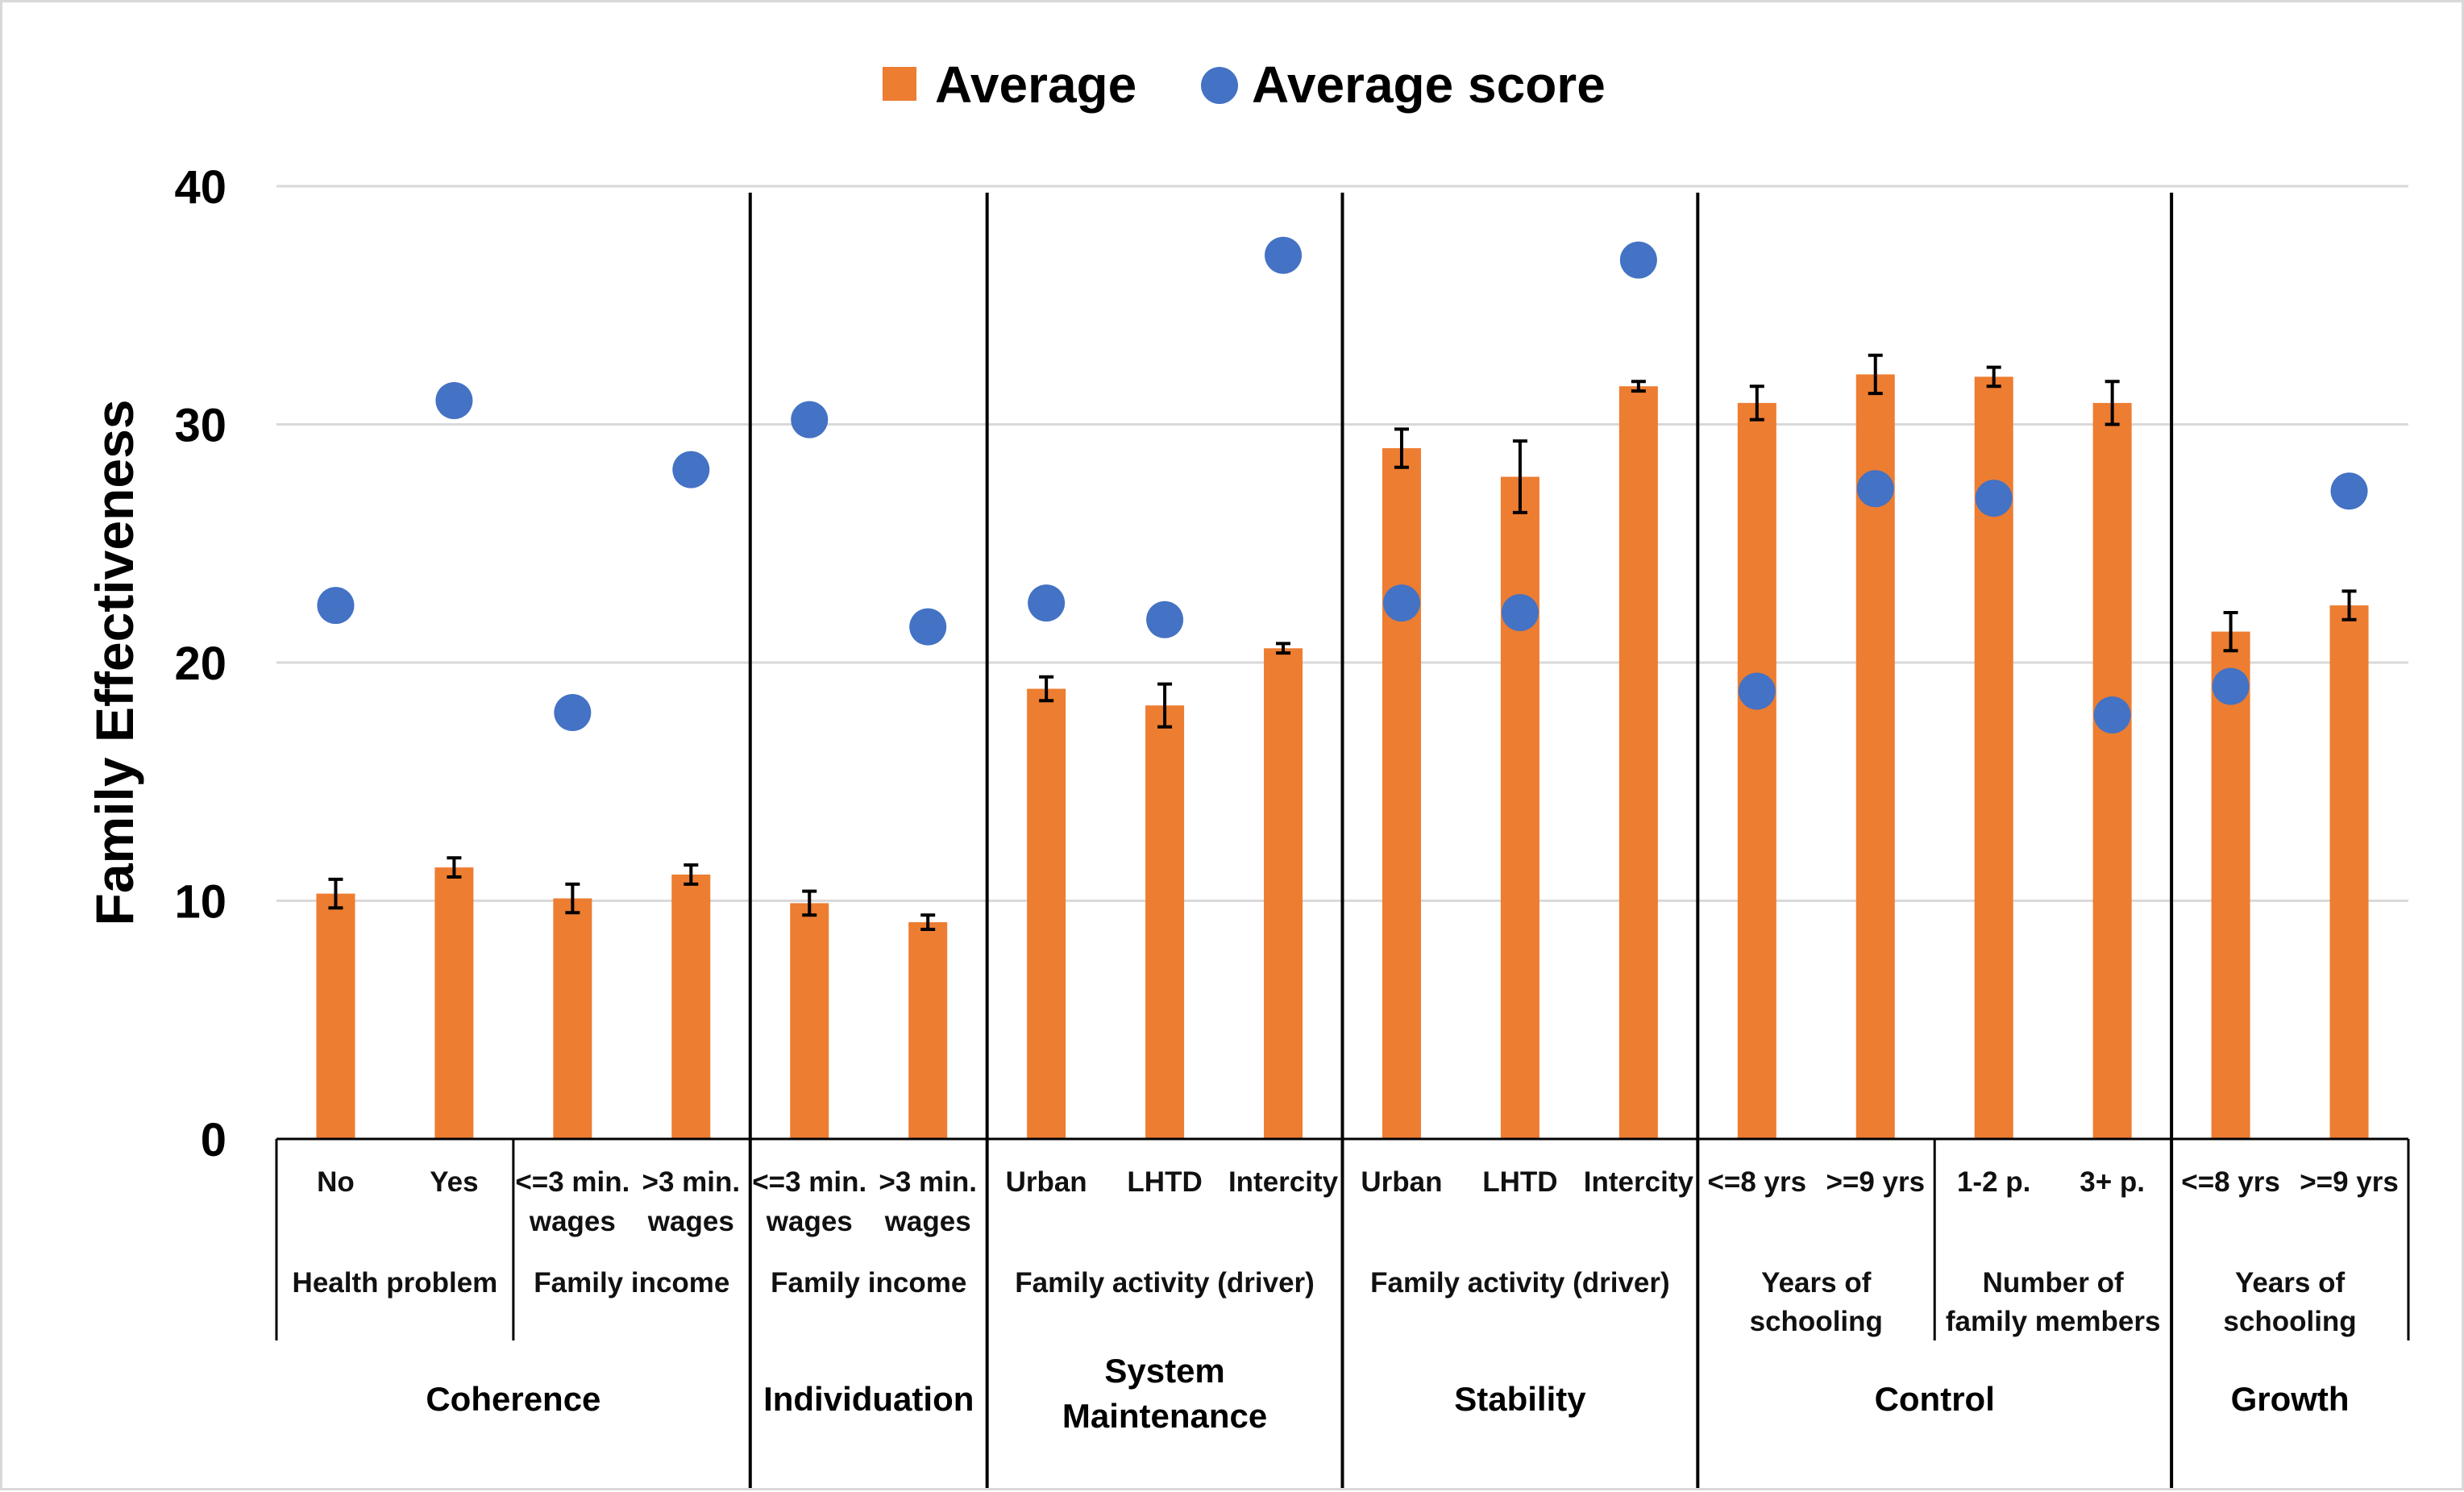 The width and height of the screenshot is (2464, 1492). Describe the element at coordinates (2053, 1321) in the screenshot. I see `subgroup-label: family members` at that location.